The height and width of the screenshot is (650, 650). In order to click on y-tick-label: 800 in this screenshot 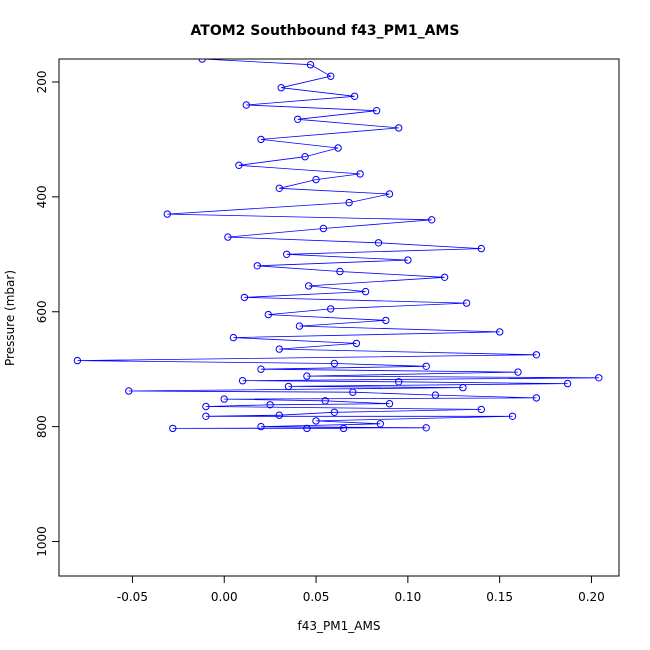, I will do `click(42, 426)`.